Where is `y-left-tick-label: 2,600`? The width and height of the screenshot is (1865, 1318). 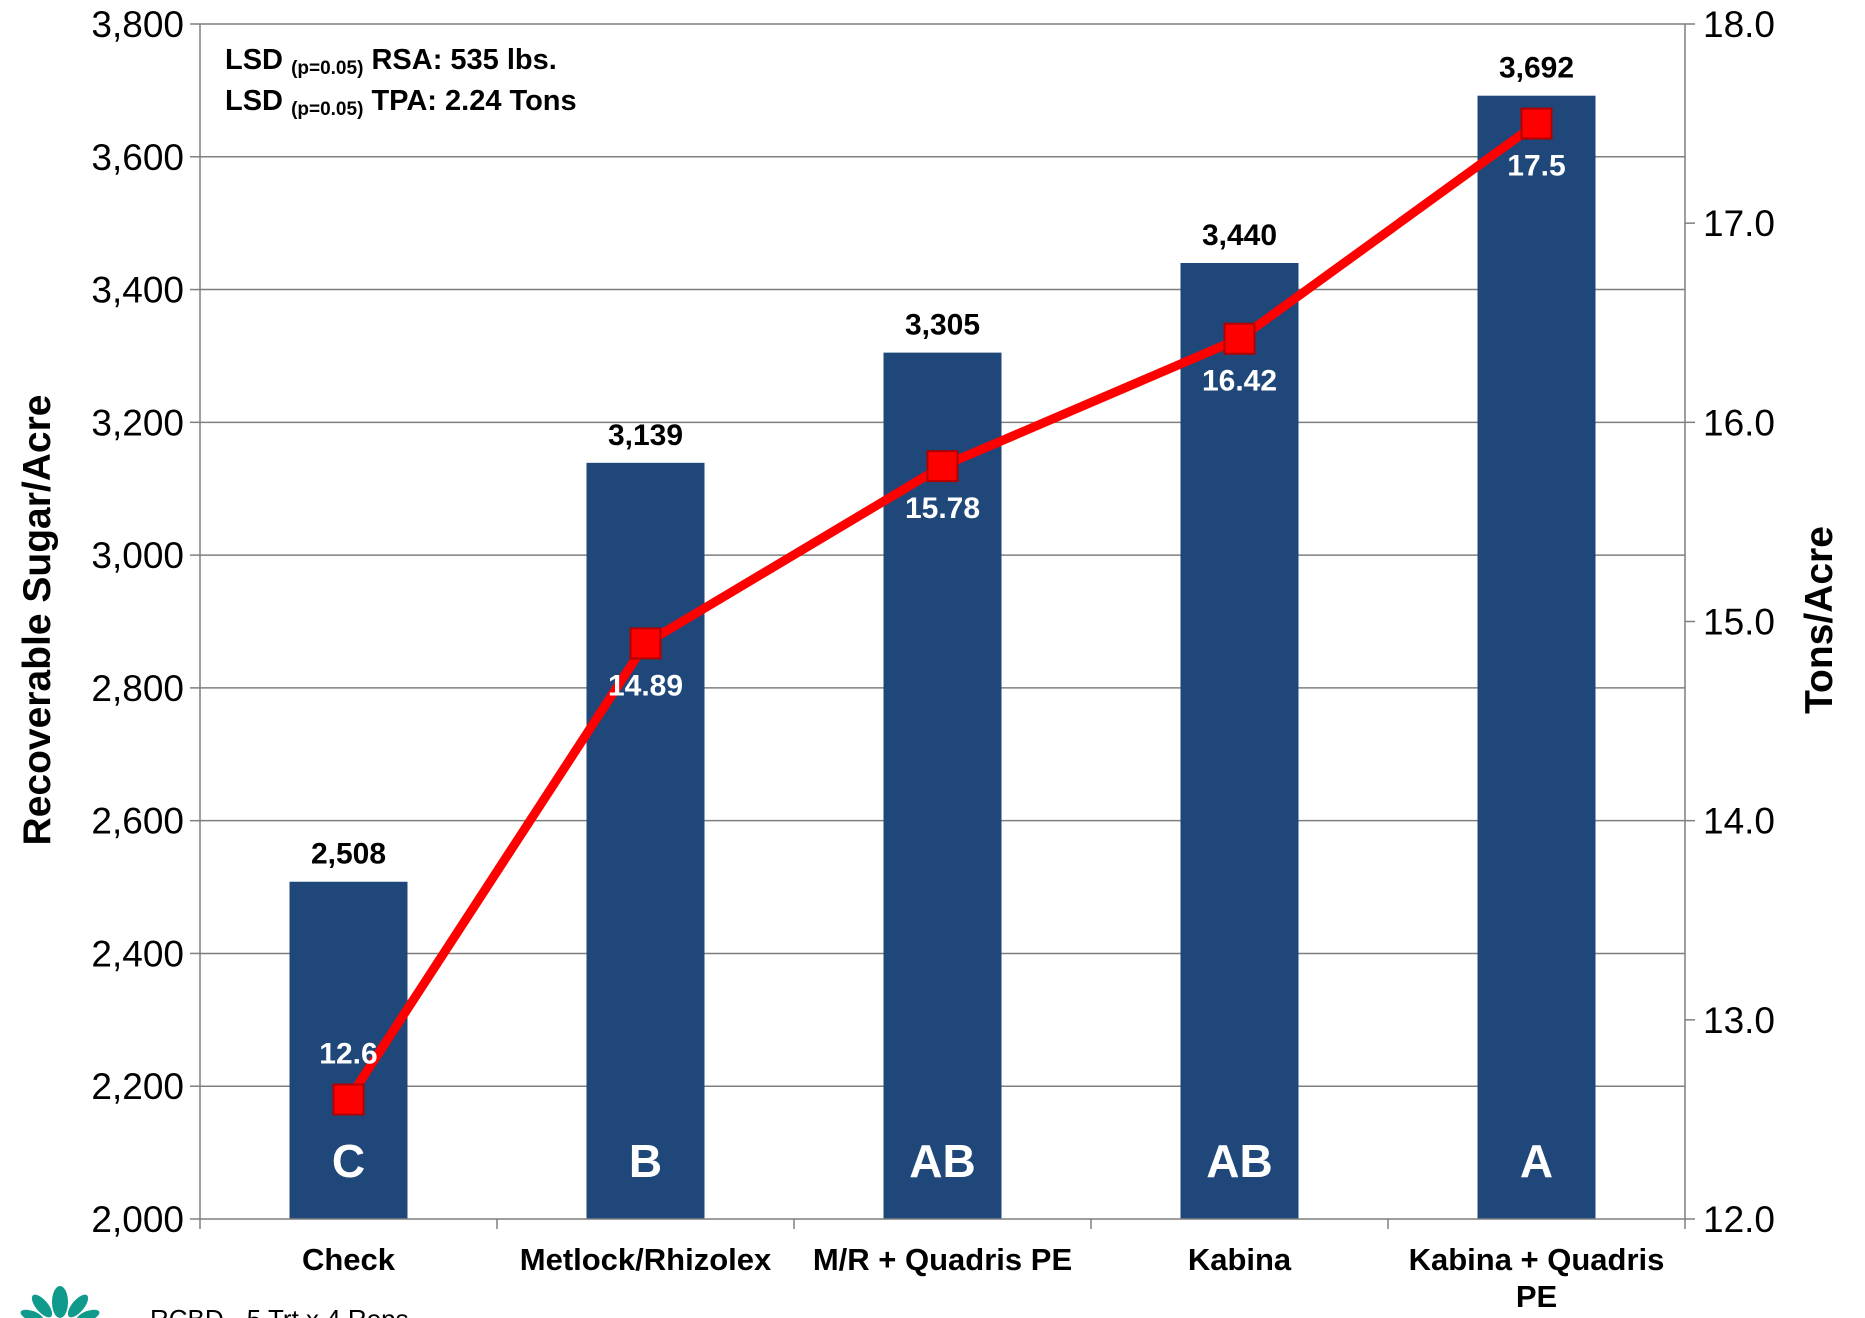
y-left-tick-label: 2,600 is located at coordinates (137, 821).